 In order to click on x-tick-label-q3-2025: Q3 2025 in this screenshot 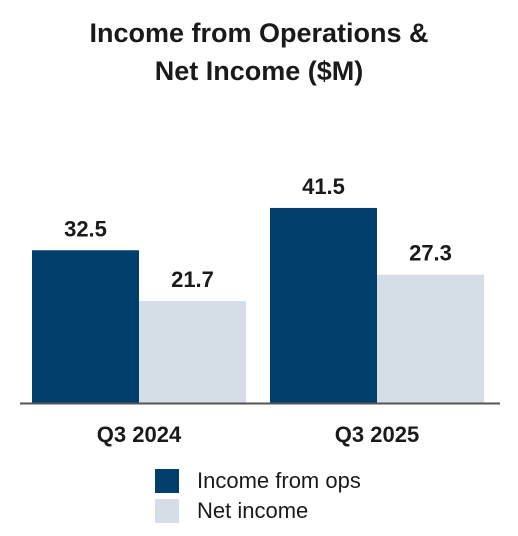, I will do `click(377, 434)`.